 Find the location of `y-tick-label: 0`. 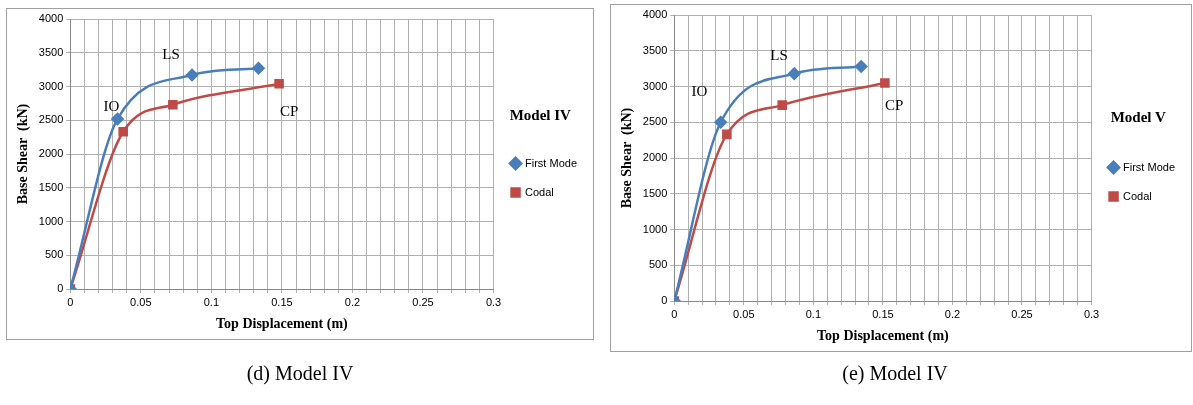

y-tick-label: 0 is located at coordinates (60, 288).